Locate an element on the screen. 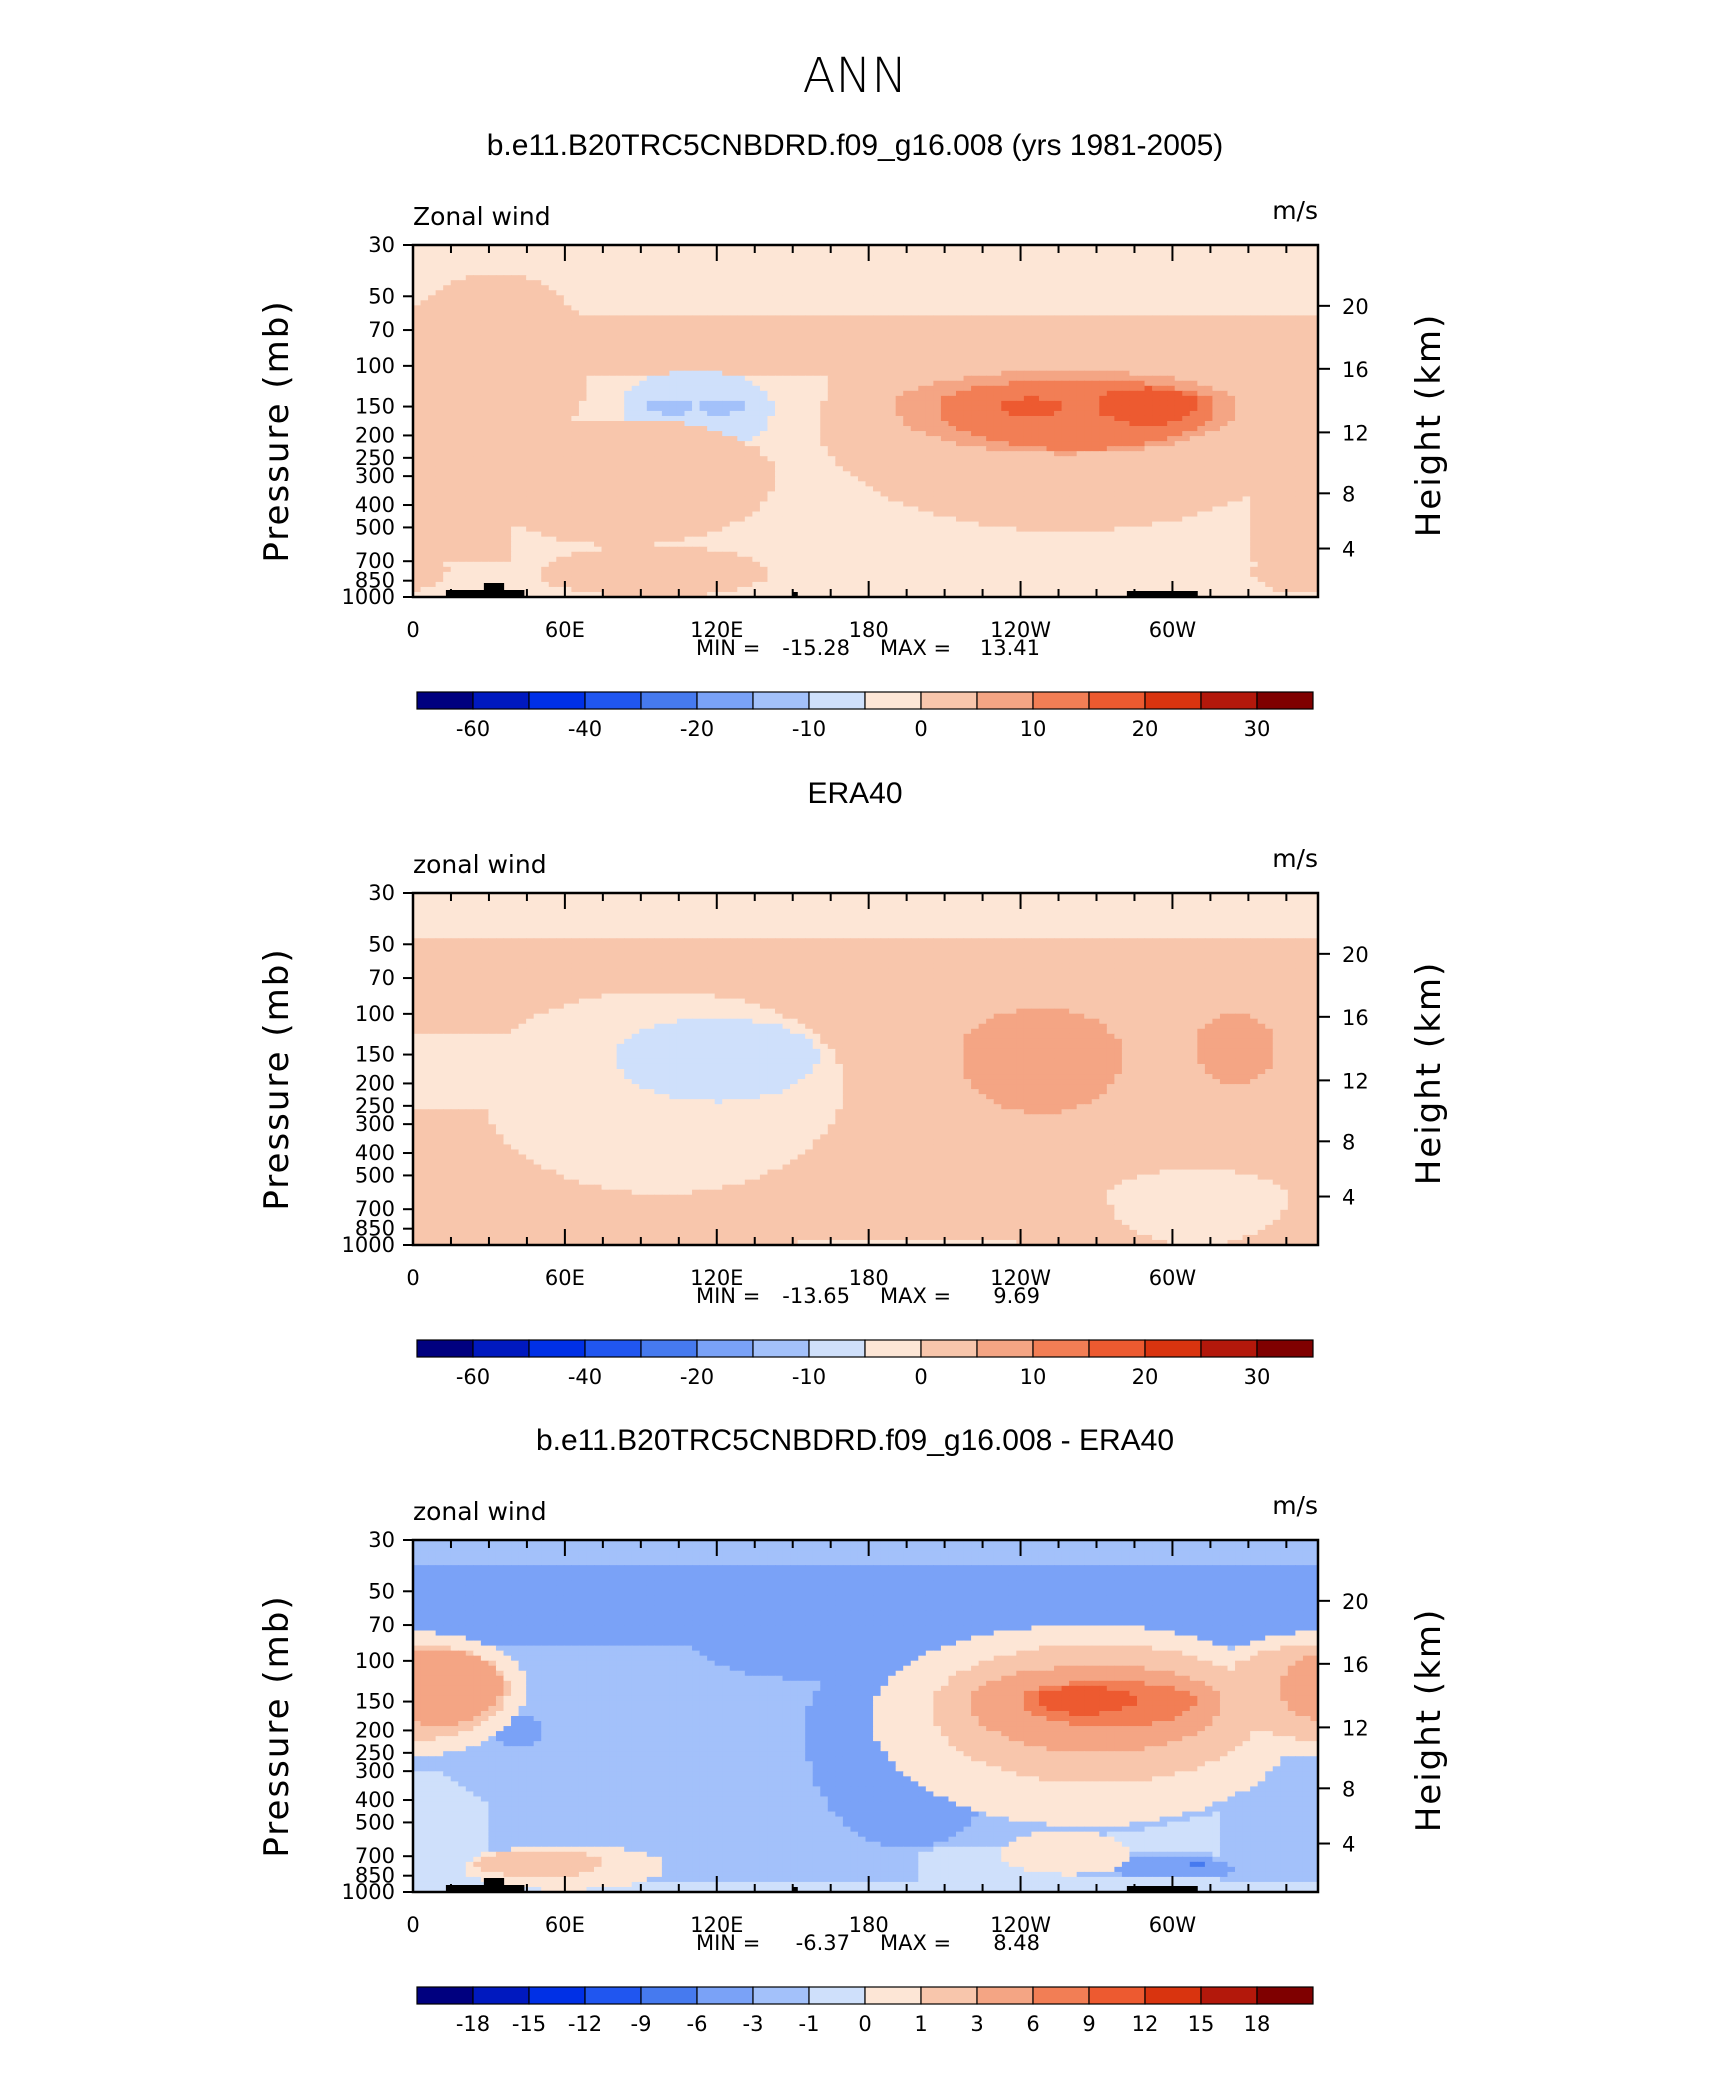 The image size is (1710, 2074). panel-left-label: Zonal wind is located at coordinates (482, 216).